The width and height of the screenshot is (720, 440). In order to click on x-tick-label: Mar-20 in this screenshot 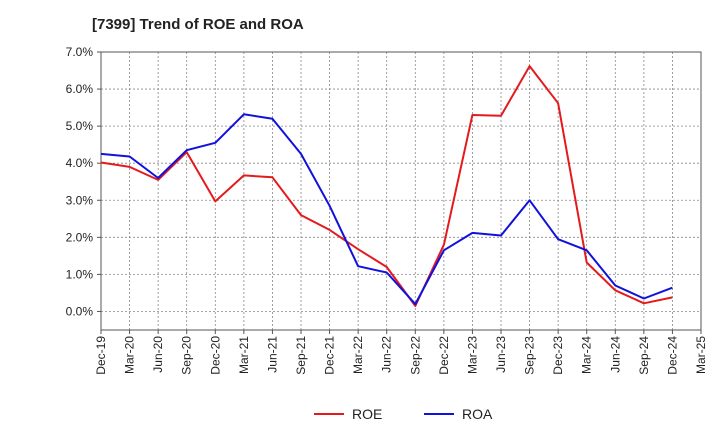, I will do `click(130, 355)`.